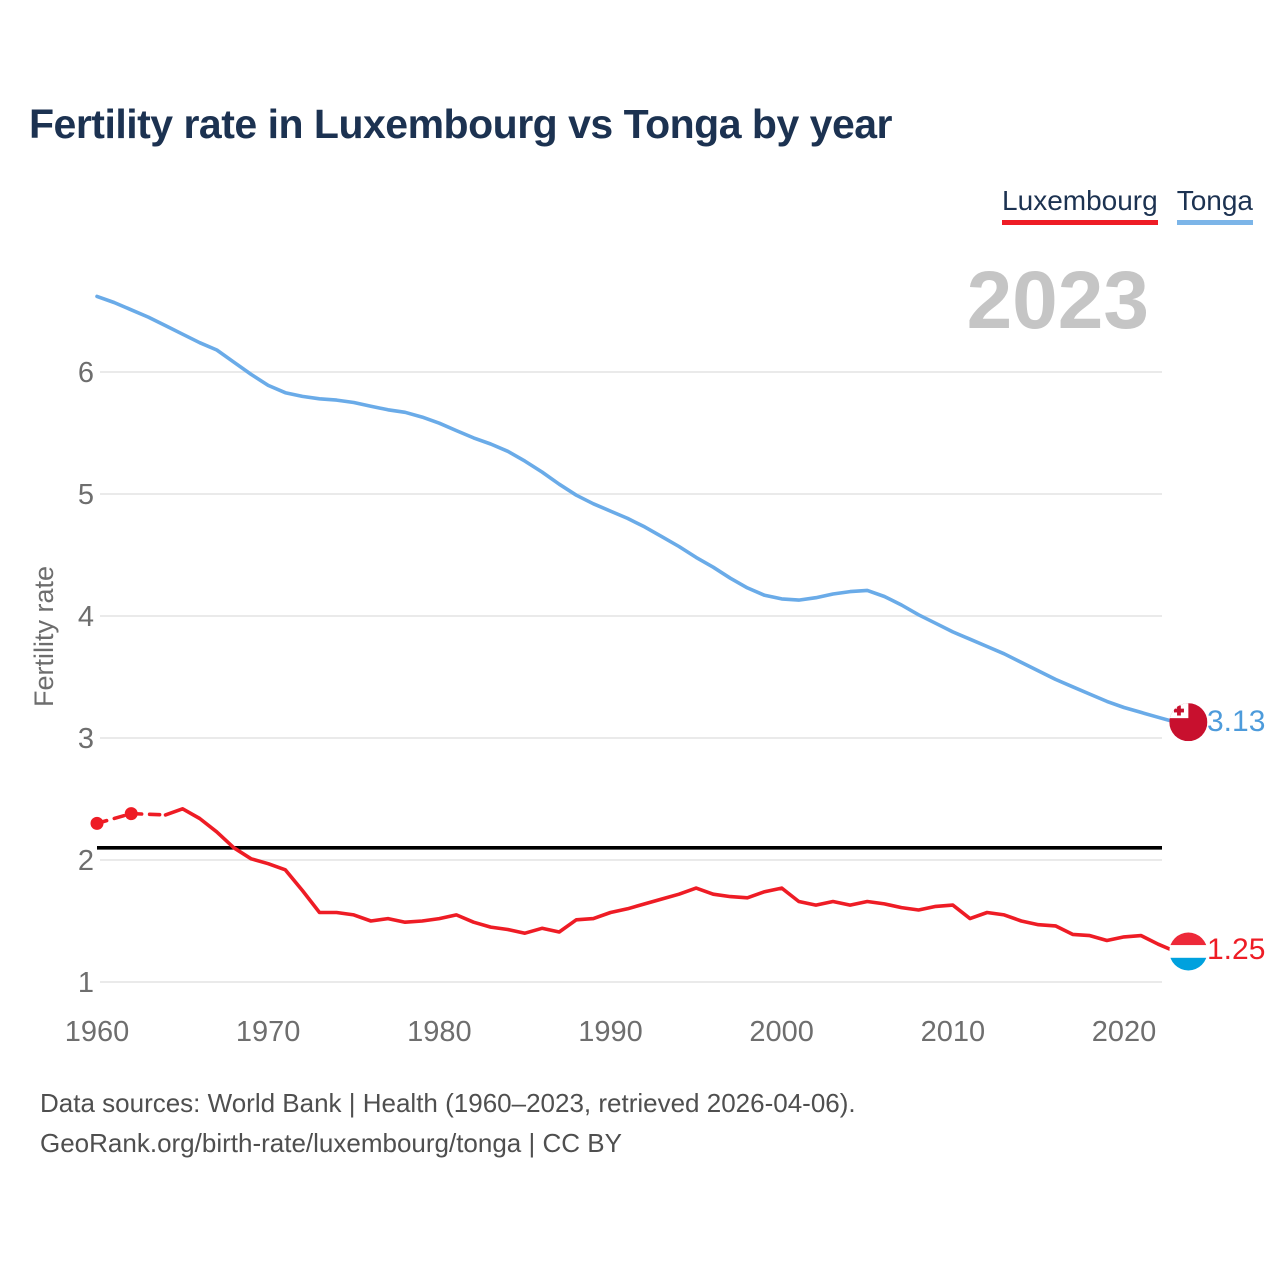 This screenshot has height=1280, width=1280. What do you see at coordinates (1124, 1032) in the screenshot?
I see `x-tick-label: 2020` at bounding box center [1124, 1032].